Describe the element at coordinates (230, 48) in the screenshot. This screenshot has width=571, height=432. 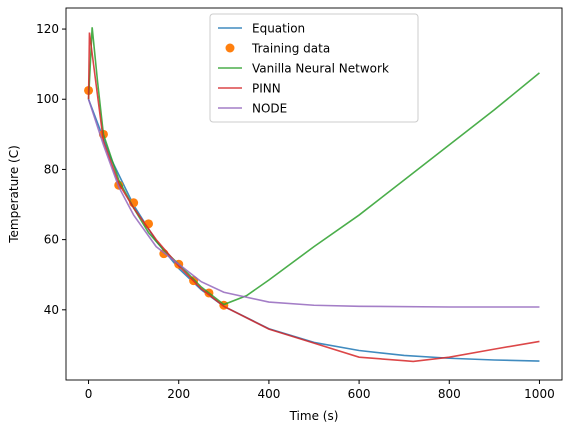
I see `legend-marker` at that location.